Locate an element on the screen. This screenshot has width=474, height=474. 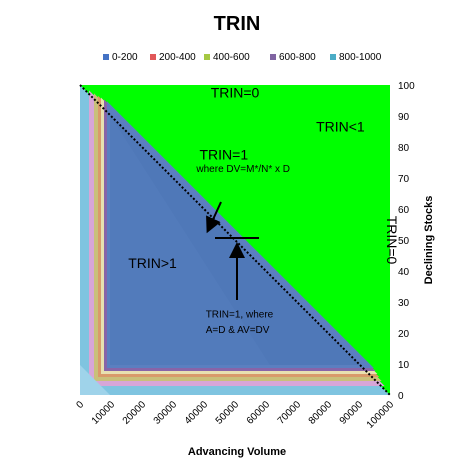
y-axis-ticks: 0 10 20 30 40 50 60 70 80 90 100 is located at coordinates (406, 241).